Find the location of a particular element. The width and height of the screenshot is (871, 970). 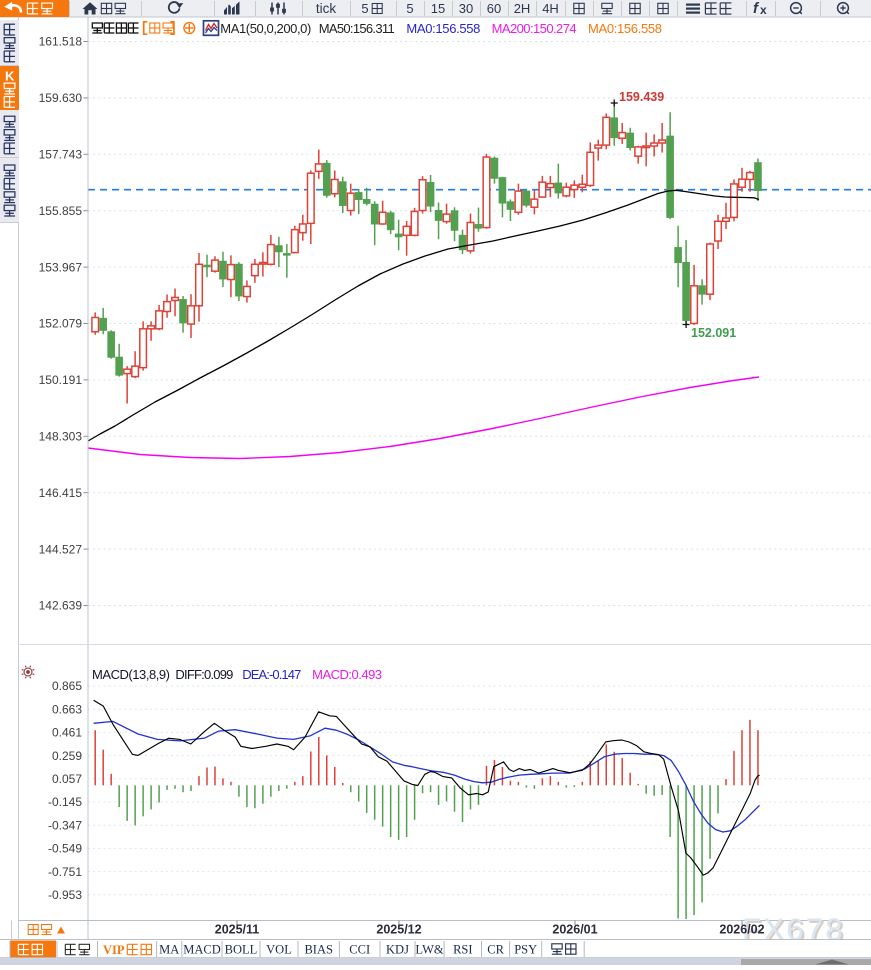

svg-text: BOLL is located at coordinates (241, 950).